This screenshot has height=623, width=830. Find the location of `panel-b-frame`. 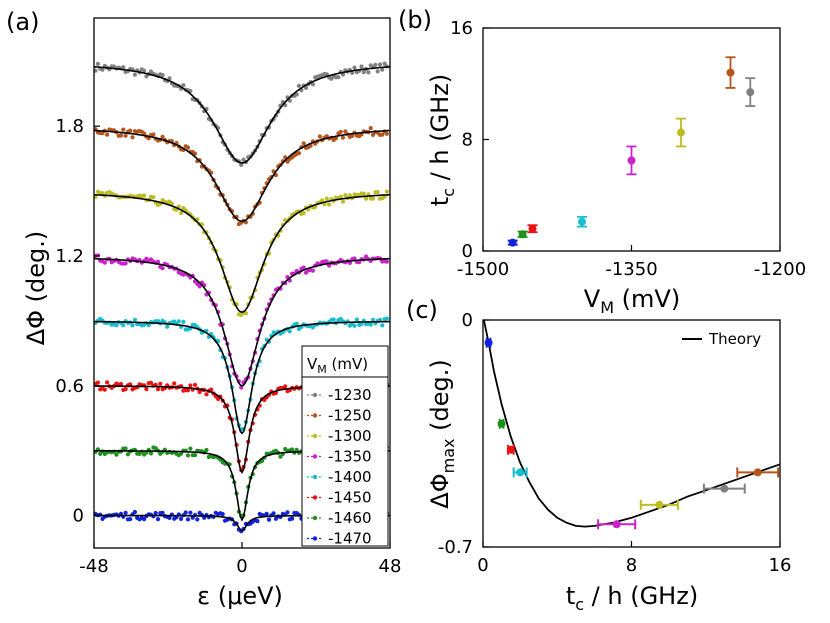

panel-b-frame is located at coordinates (631, 139).